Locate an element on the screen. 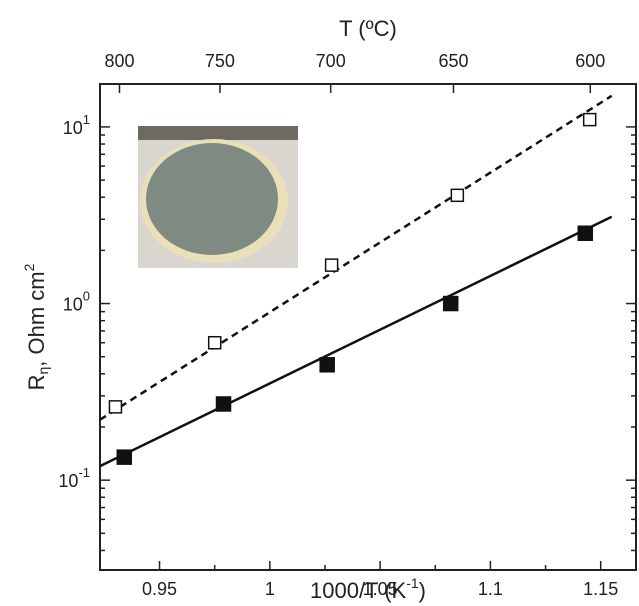 This screenshot has width=639, height=606. y-tick-sup: 1 is located at coordinates (86, 119).